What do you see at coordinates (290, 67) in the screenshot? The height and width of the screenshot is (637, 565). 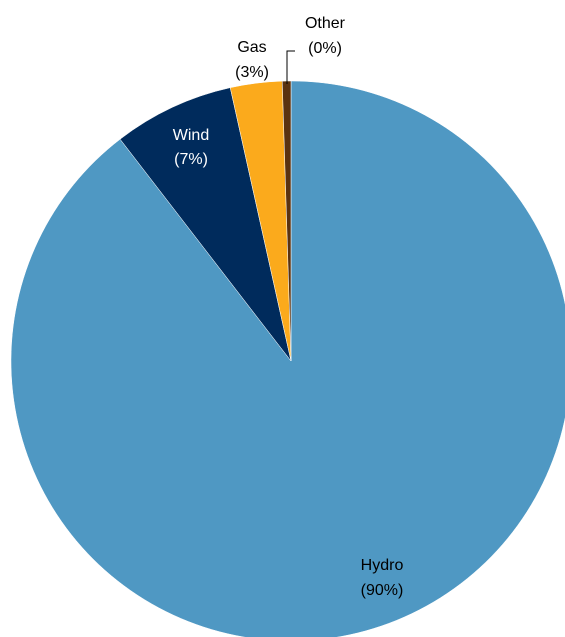 I see `other-leader-line` at bounding box center [290, 67].